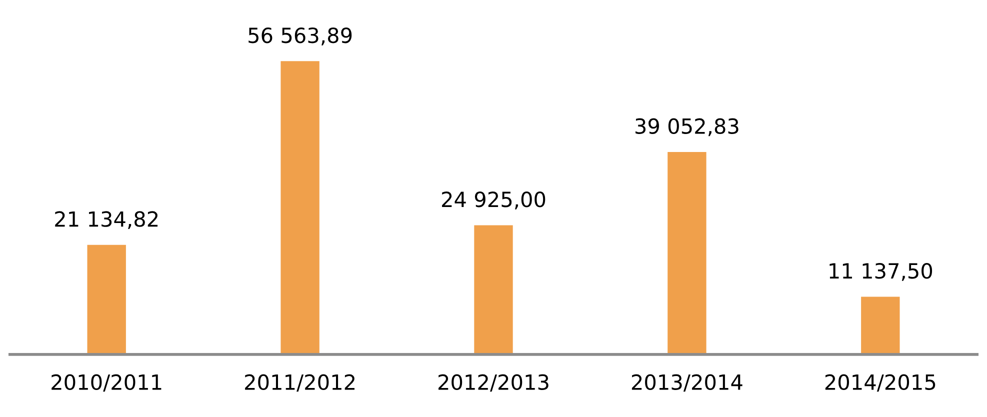  I want to click on x-tick-label: 2010/2011, so click(107, 383).